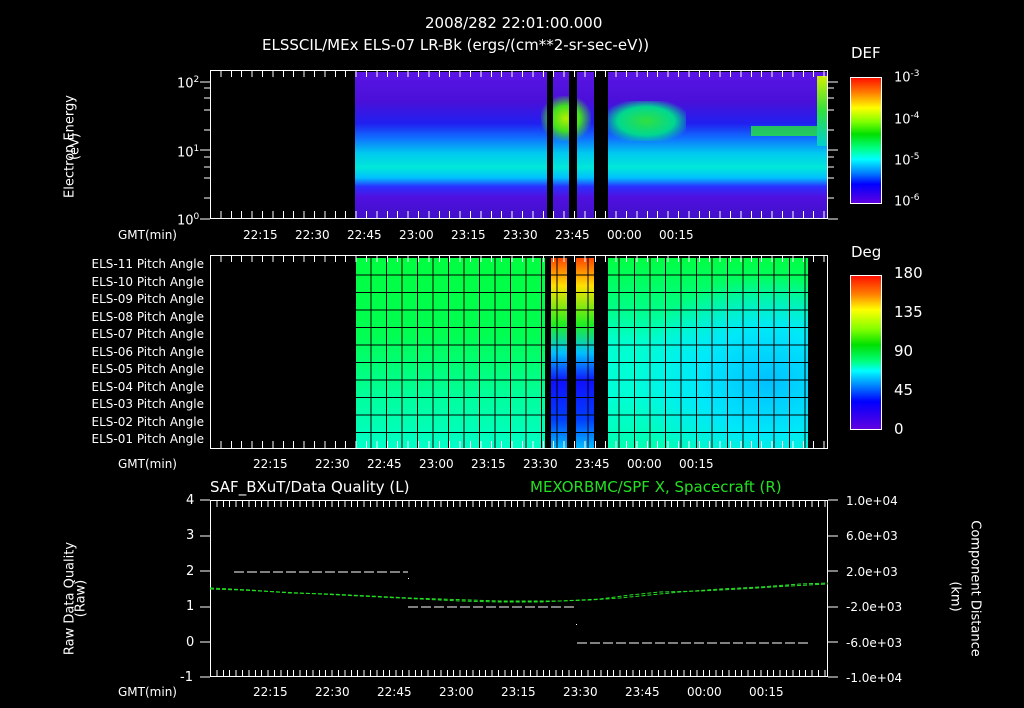 The image size is (1024, 708). I want to click on colorbar1-title: DEF, so click(866, 53).